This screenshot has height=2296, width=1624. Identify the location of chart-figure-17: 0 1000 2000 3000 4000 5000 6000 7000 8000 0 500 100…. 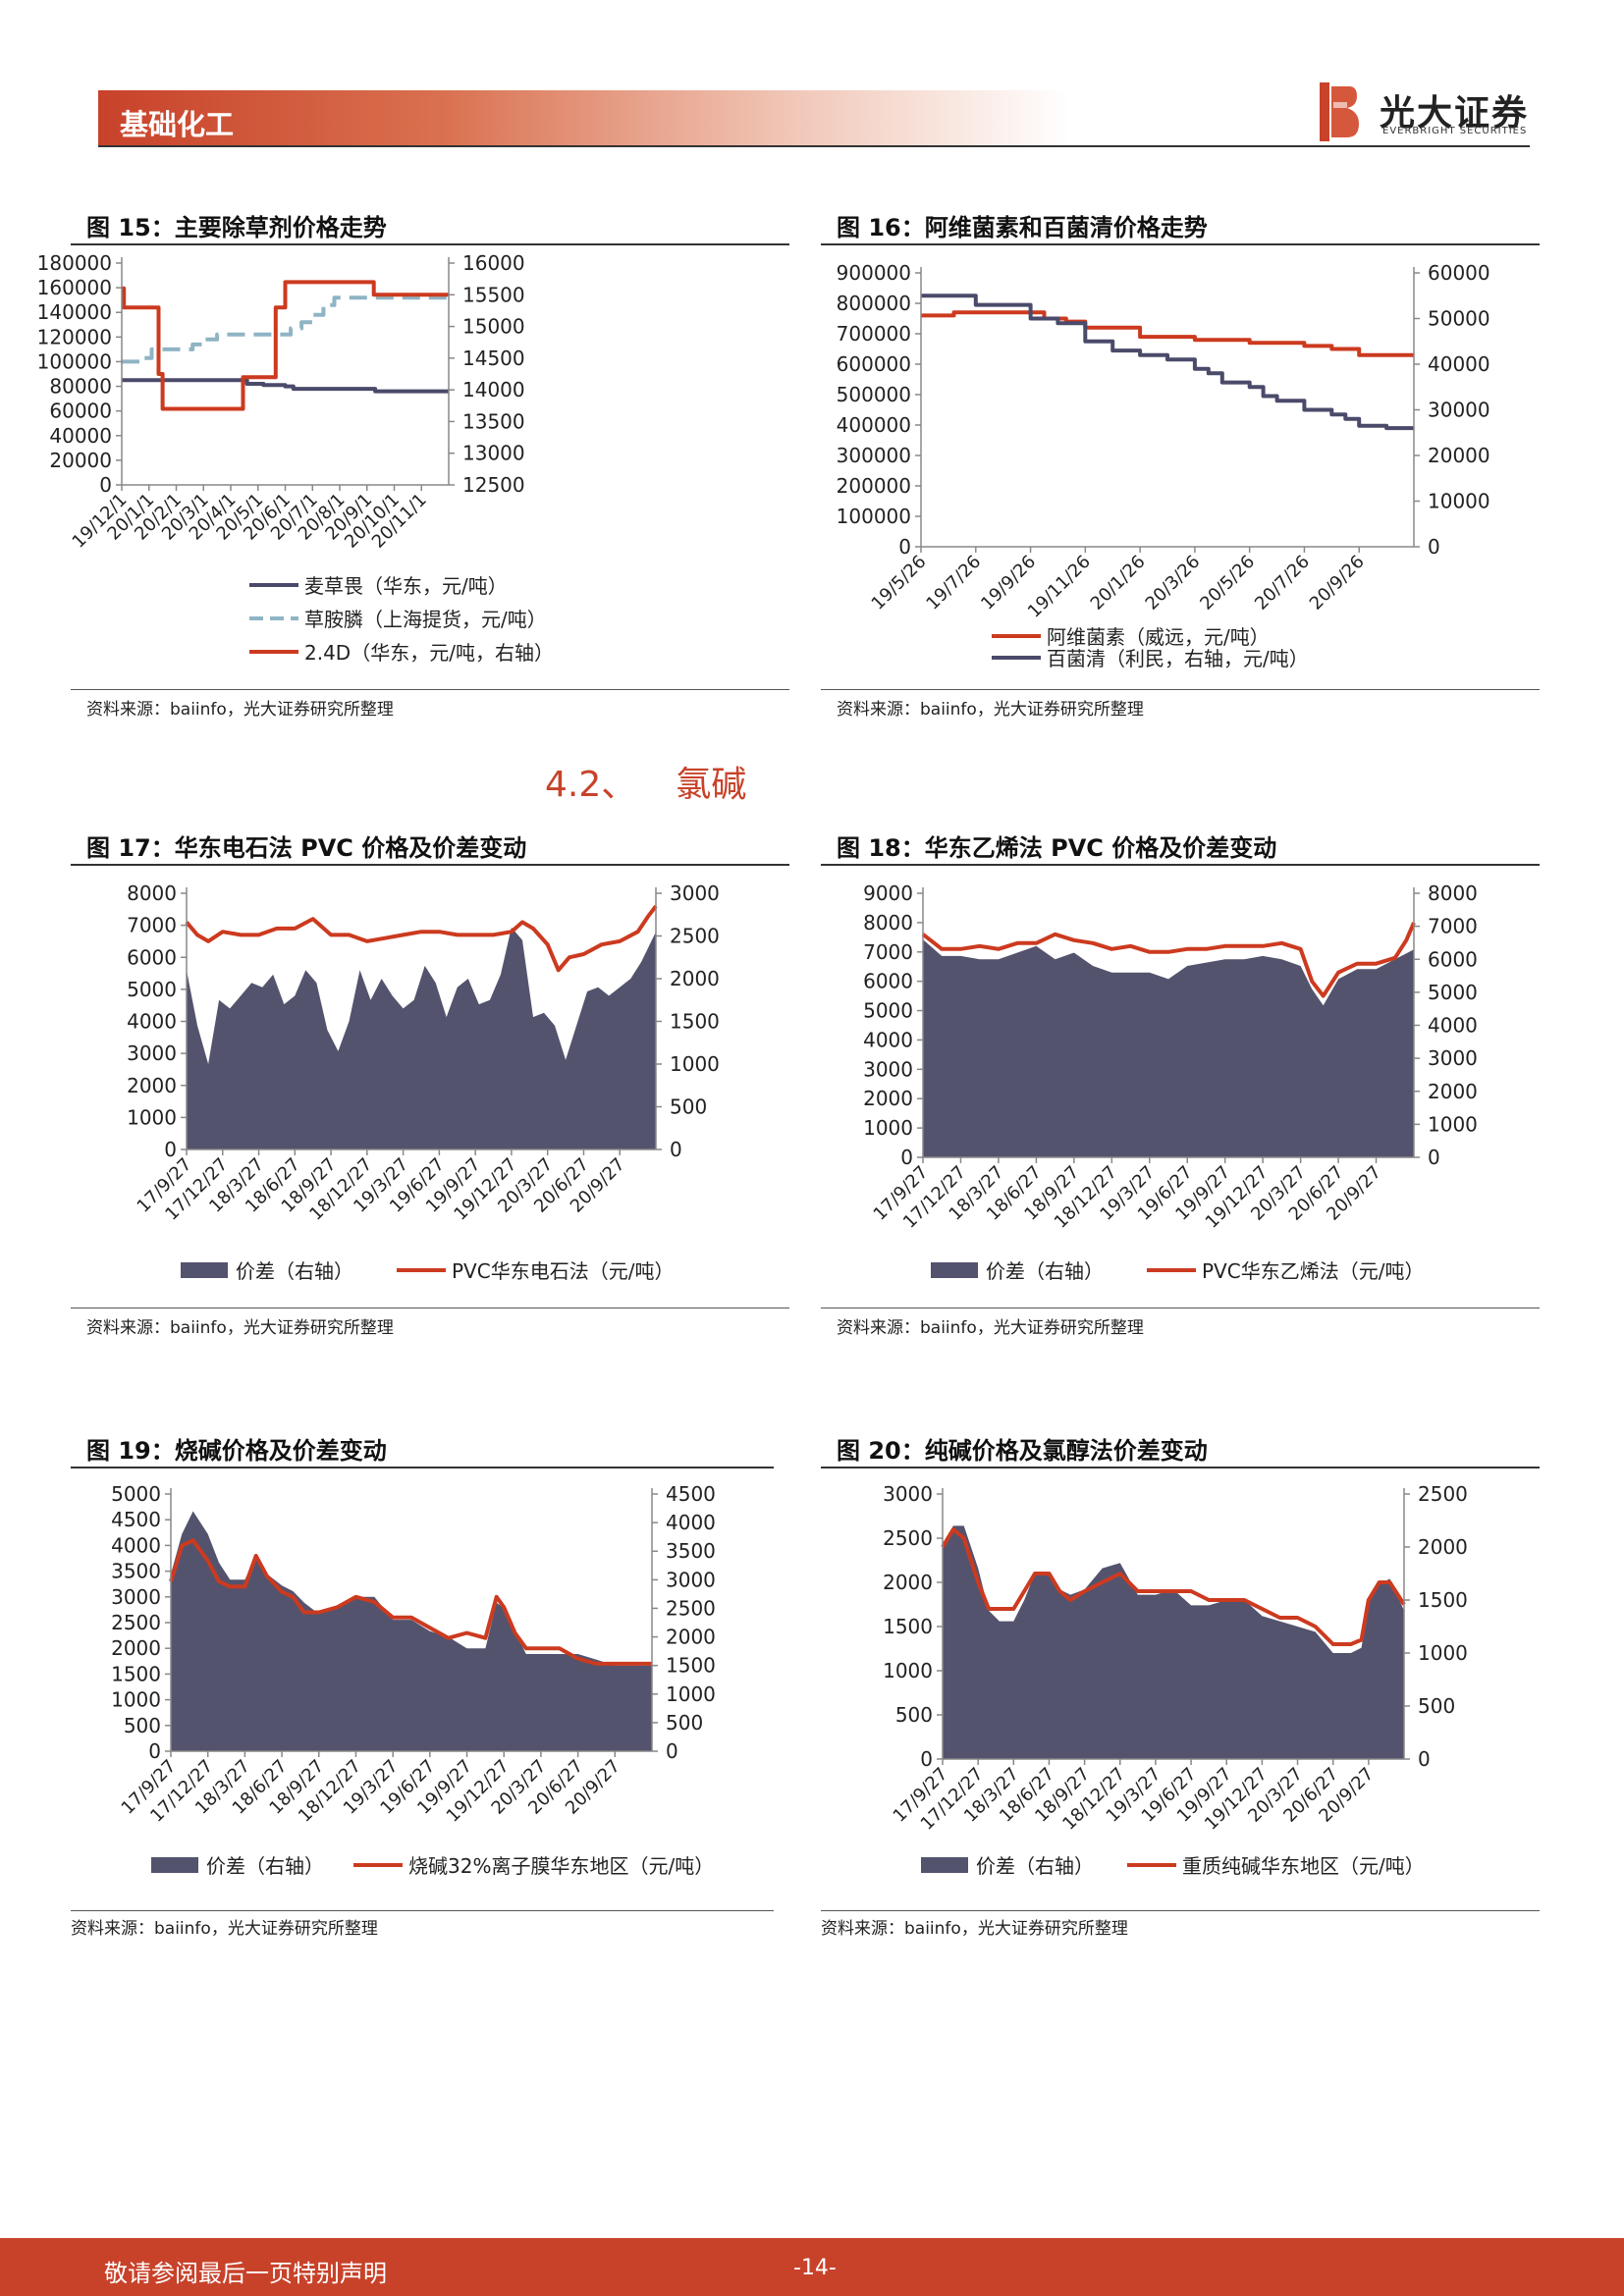
(423, 1082).